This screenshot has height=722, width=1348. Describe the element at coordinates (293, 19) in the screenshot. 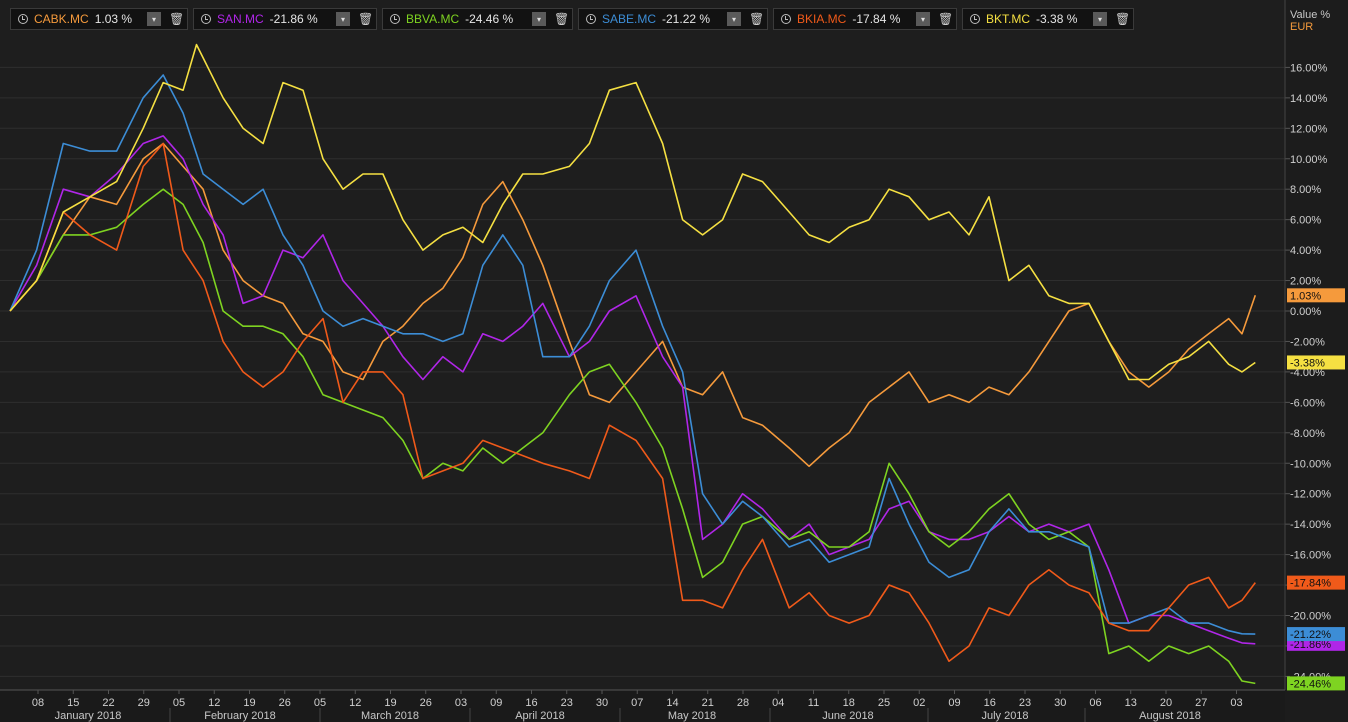

I see `legend-percent: -21.86 %` at that location.